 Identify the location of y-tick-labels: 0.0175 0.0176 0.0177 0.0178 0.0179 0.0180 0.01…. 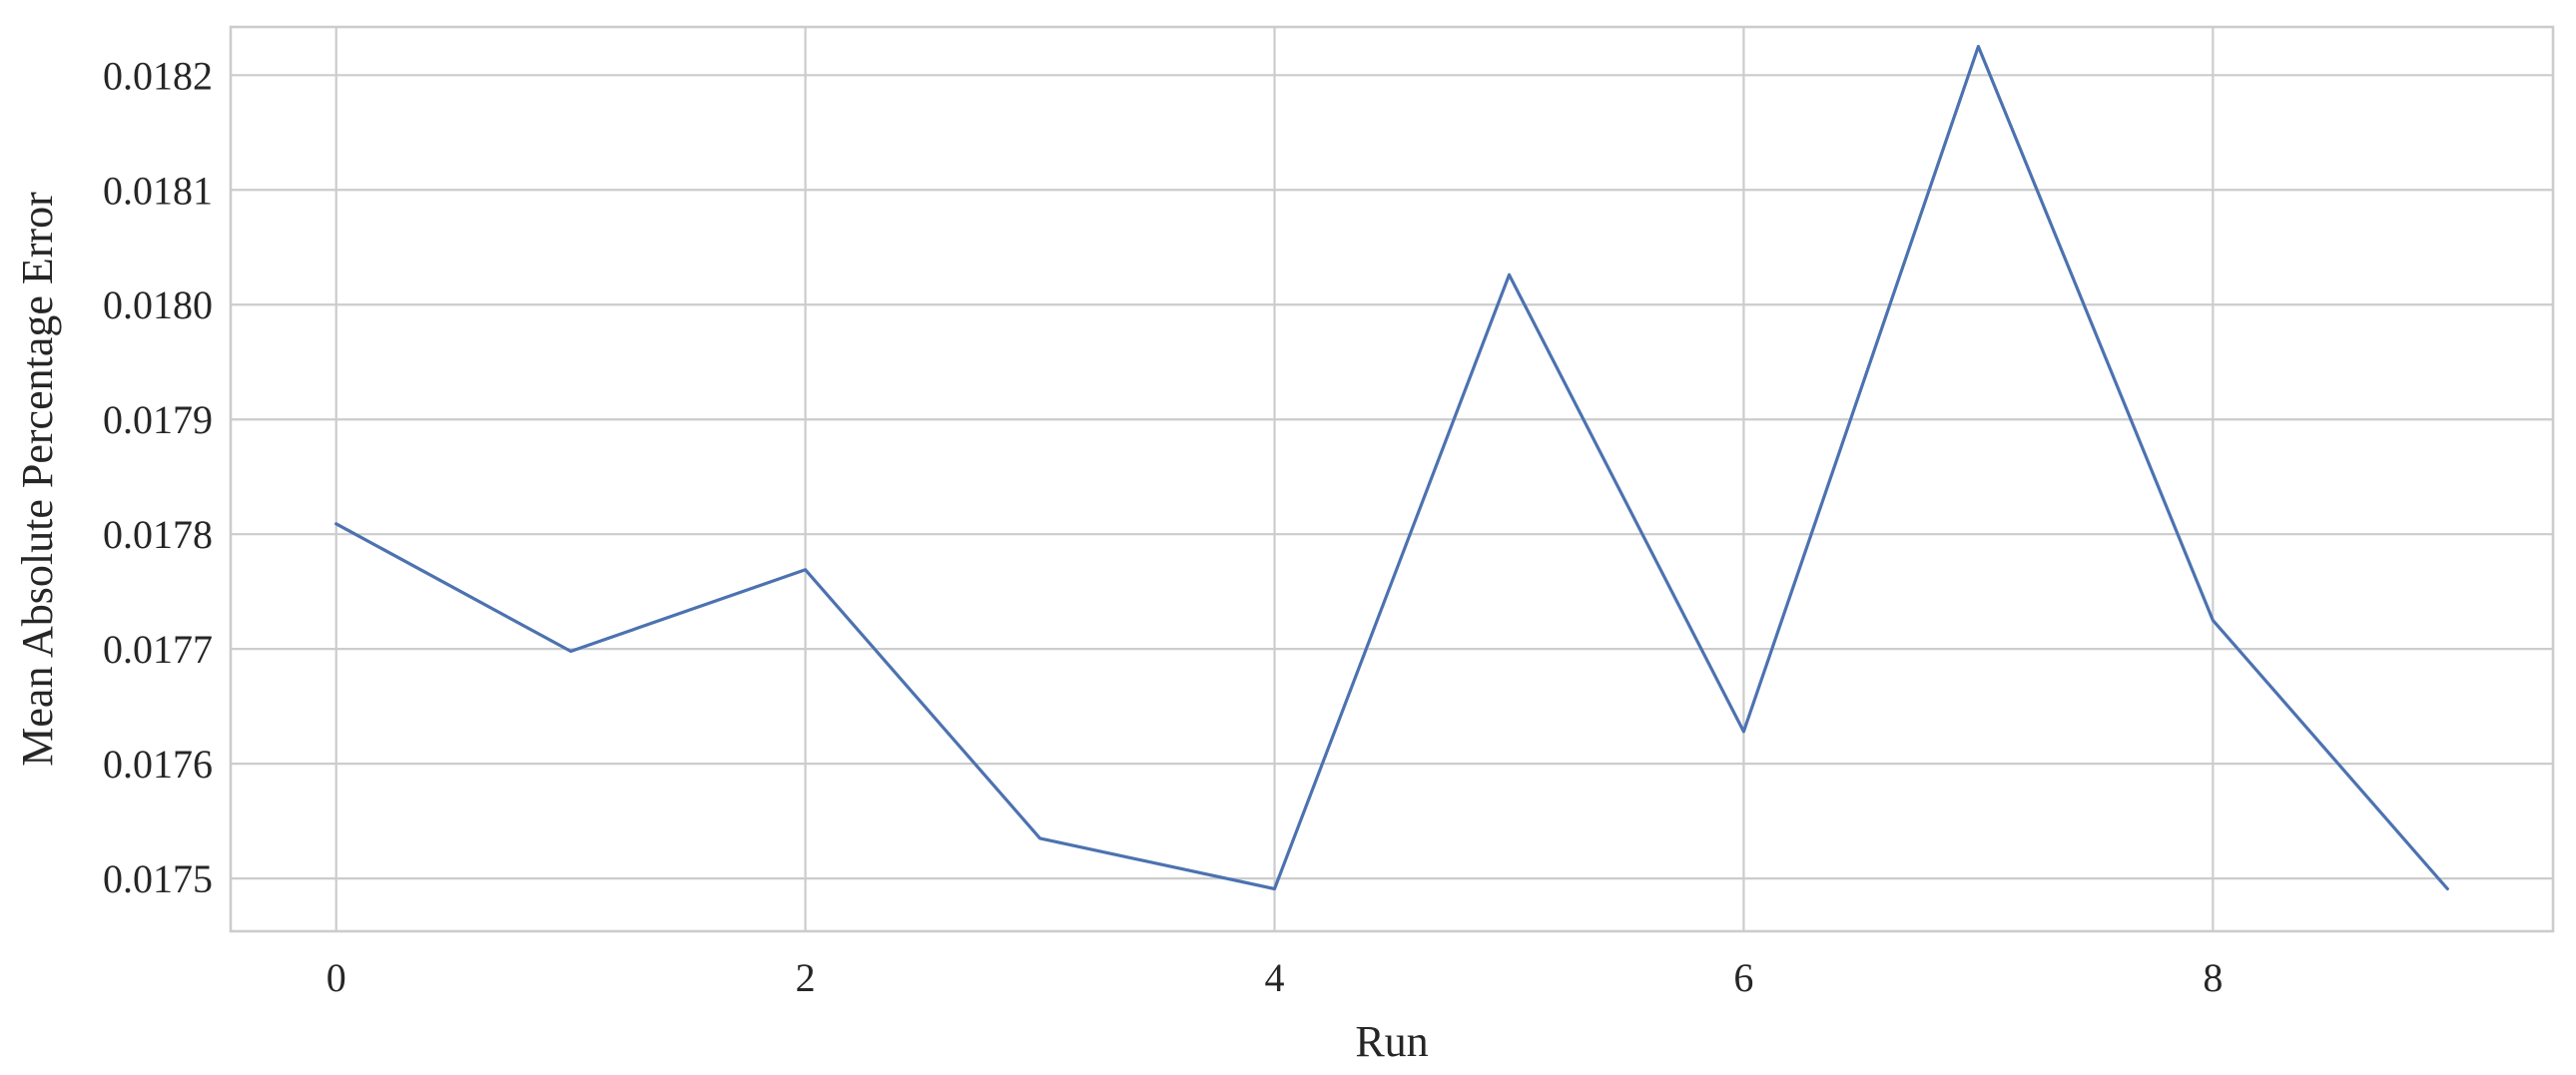
(158, 477).